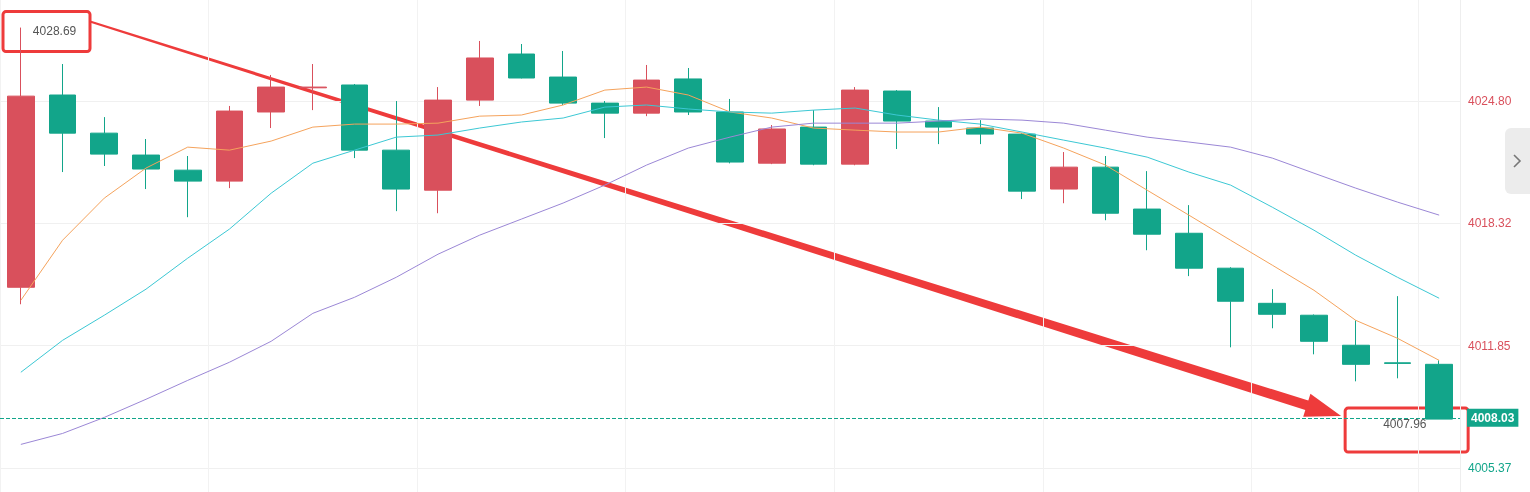 The width and height of the screenshot is (1530, 492). I want to click on ref-line-label: 4008.03, so click(1493, 417).